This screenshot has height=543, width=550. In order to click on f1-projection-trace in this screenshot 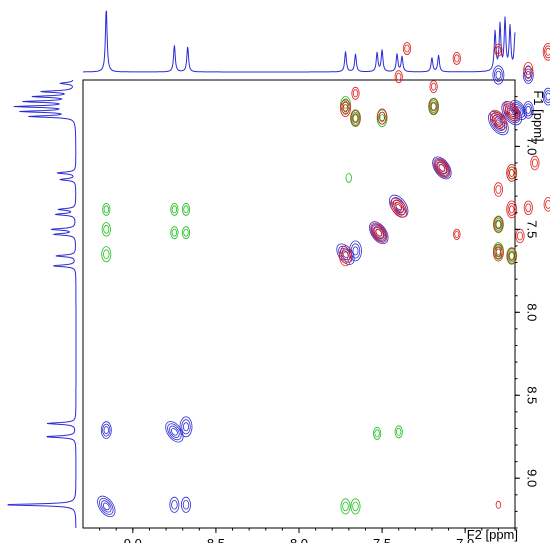, I will do `click(42, 303)`.